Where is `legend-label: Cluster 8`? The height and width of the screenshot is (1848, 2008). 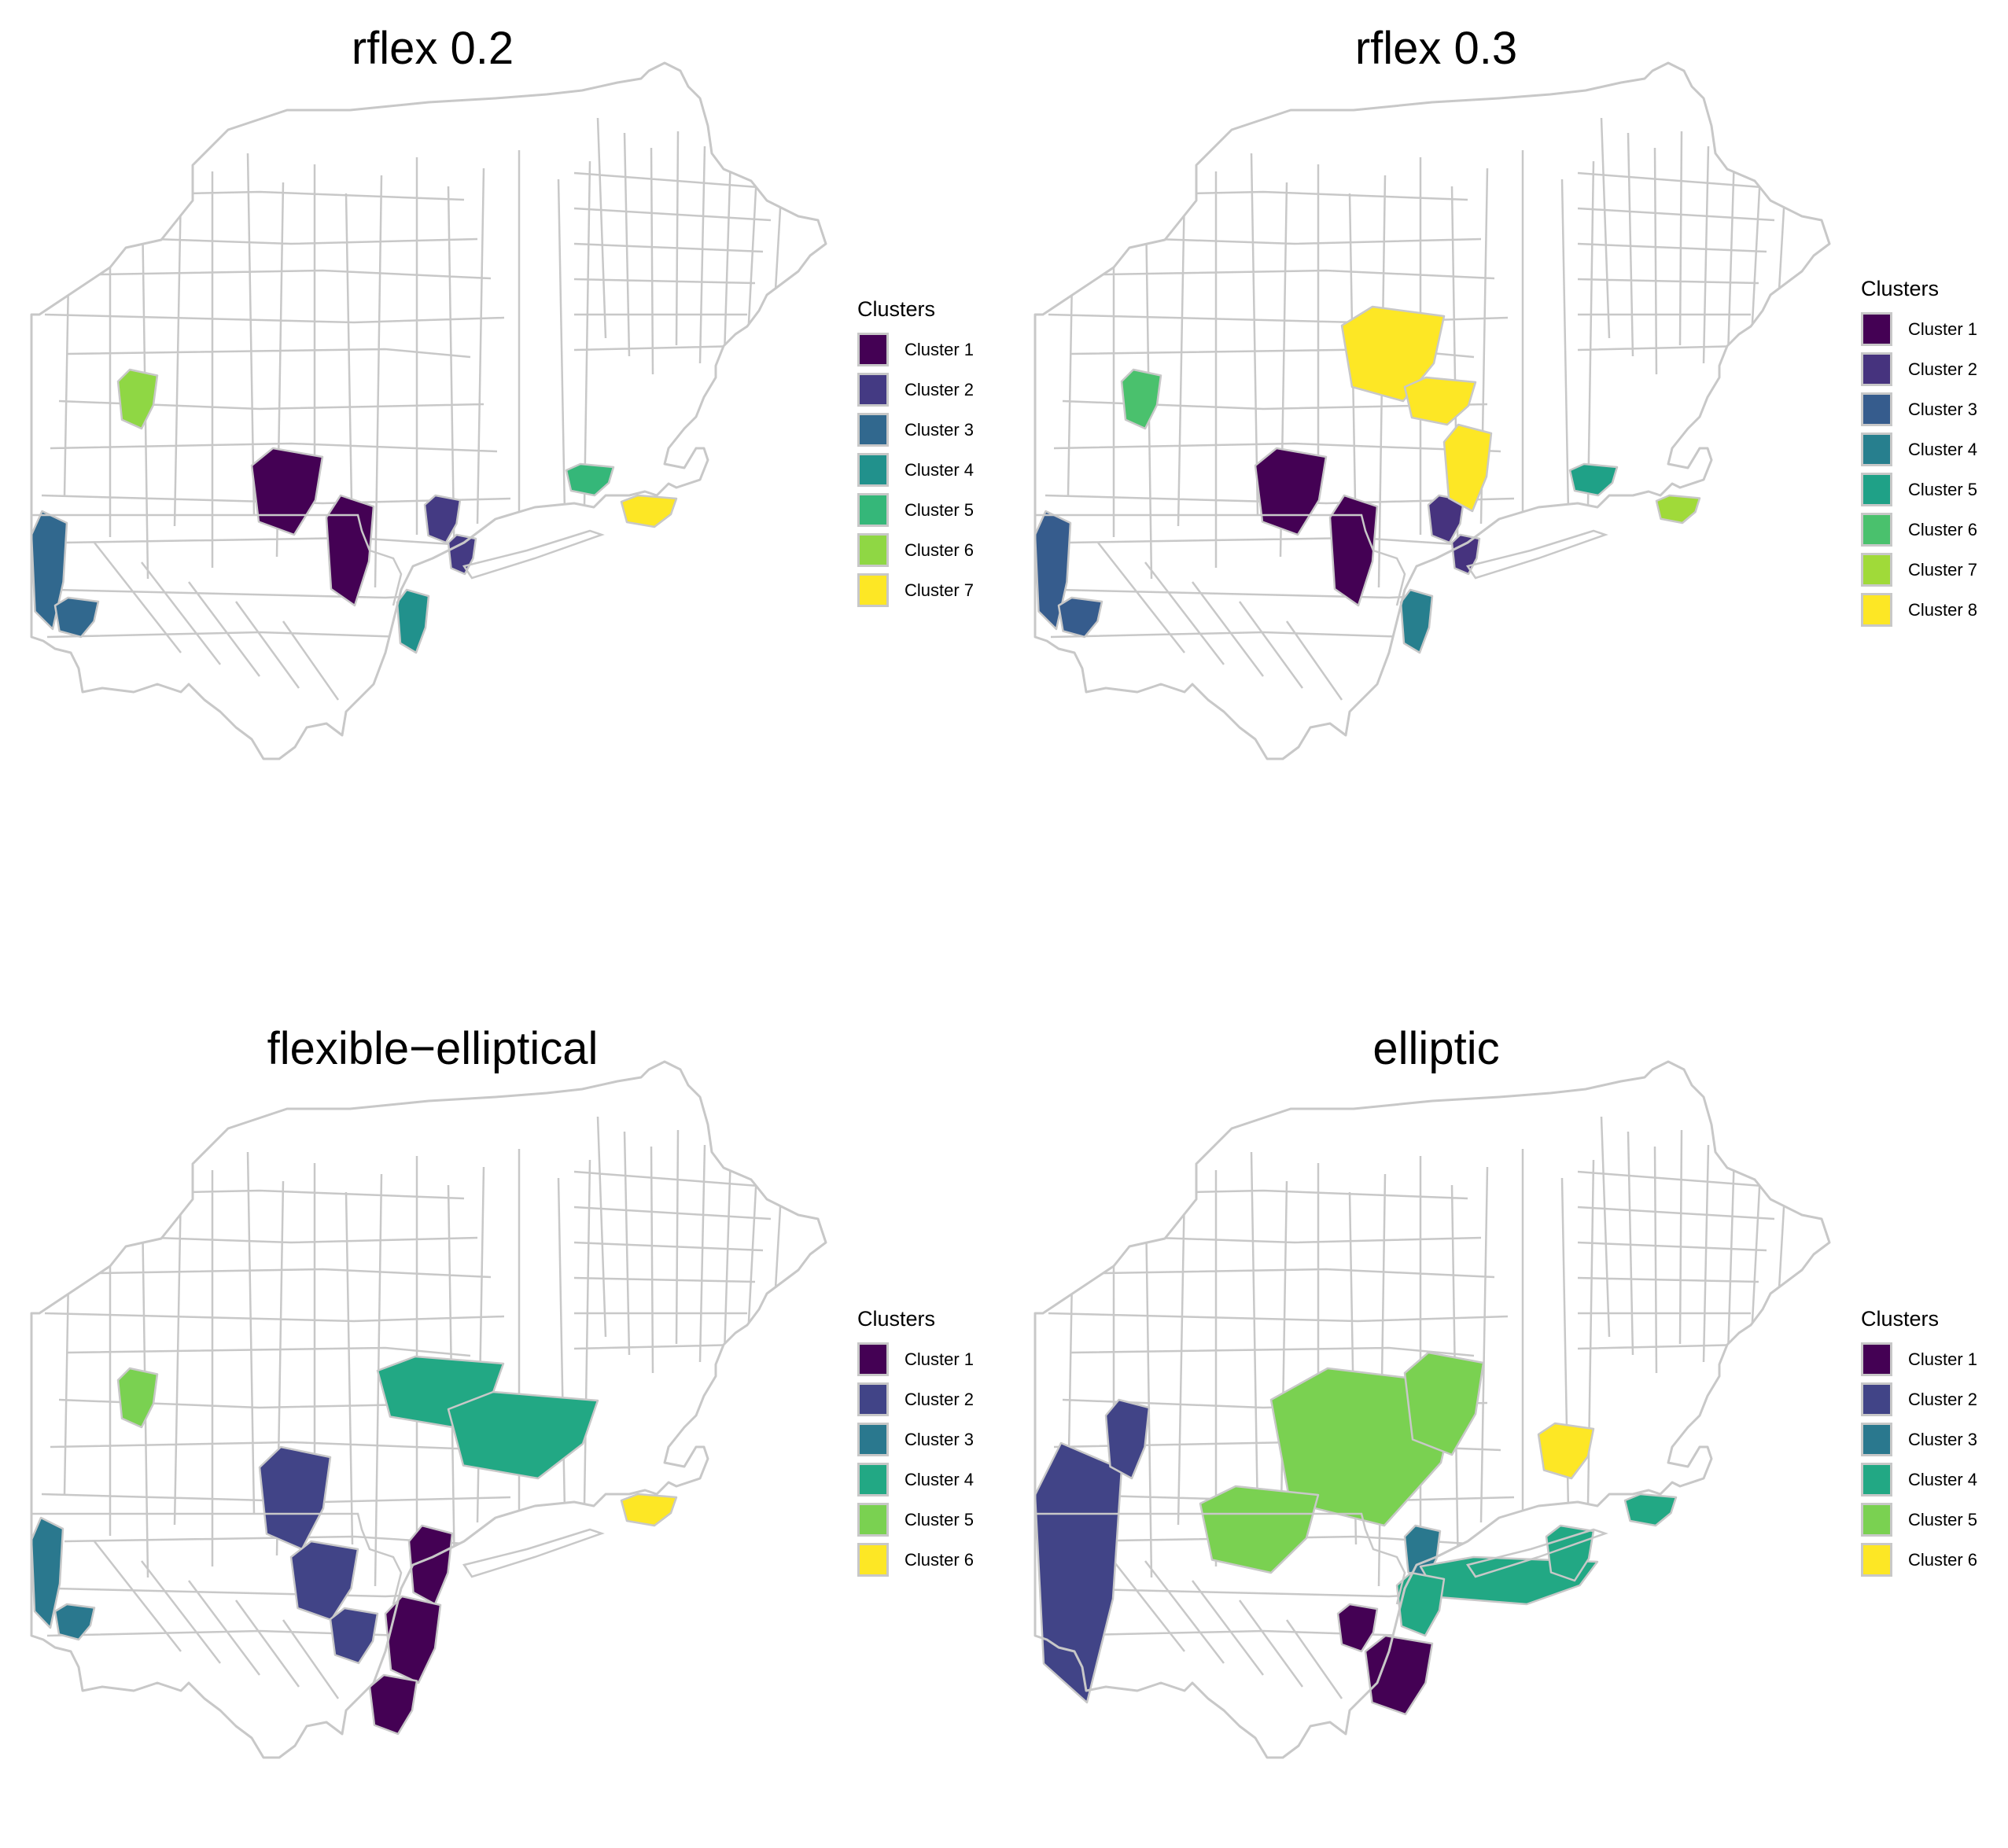 legend-label: Cluster 8 is located at coordinates (1943, 609).